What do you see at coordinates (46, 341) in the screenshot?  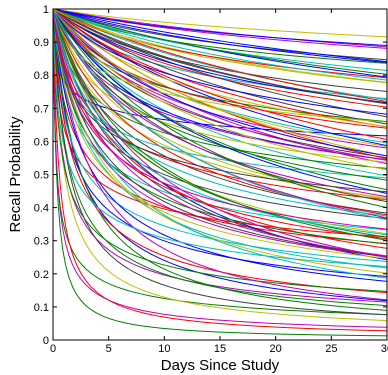 I see `y-tick-label: 0` at bounding box center [46, 341].